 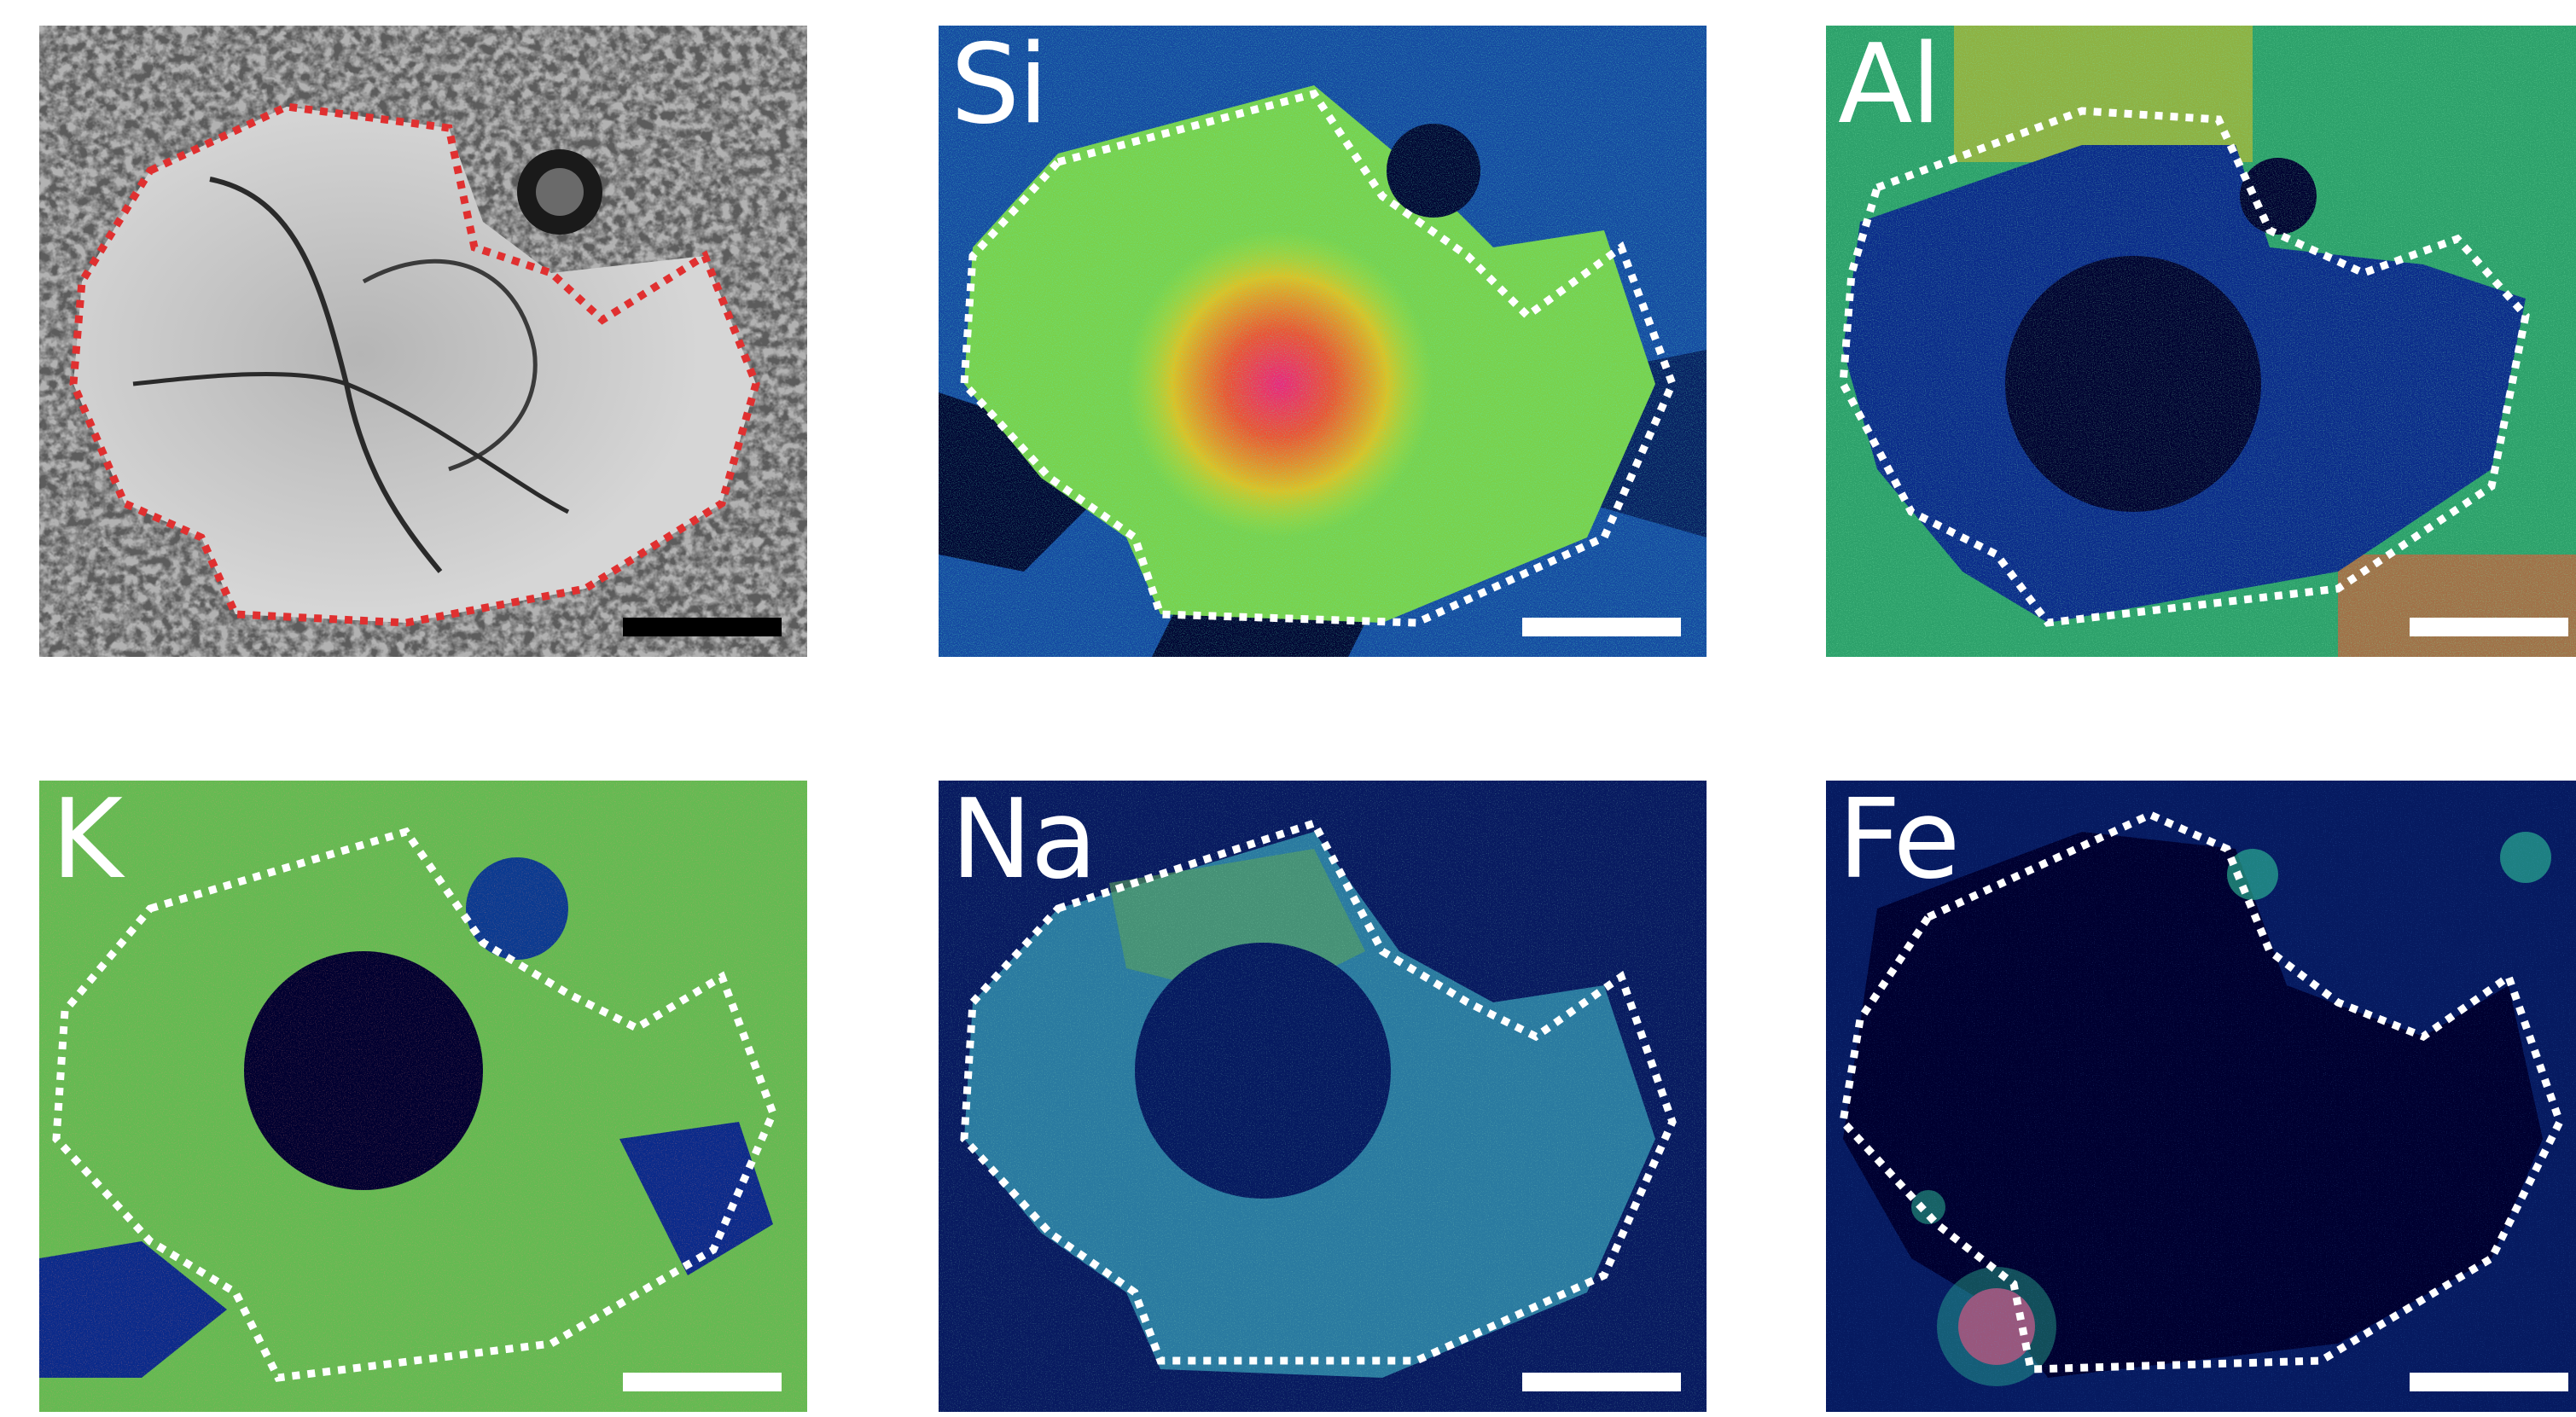 I want to click on k-map-panel: K, so click(x=423, y=1096).